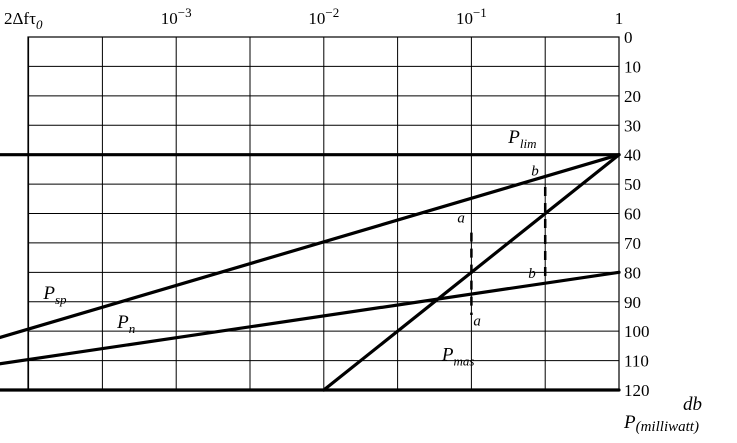 The height and width of the screenshot is (443, 737). I want to click on y-tick-label: 40, so click(632, 155).